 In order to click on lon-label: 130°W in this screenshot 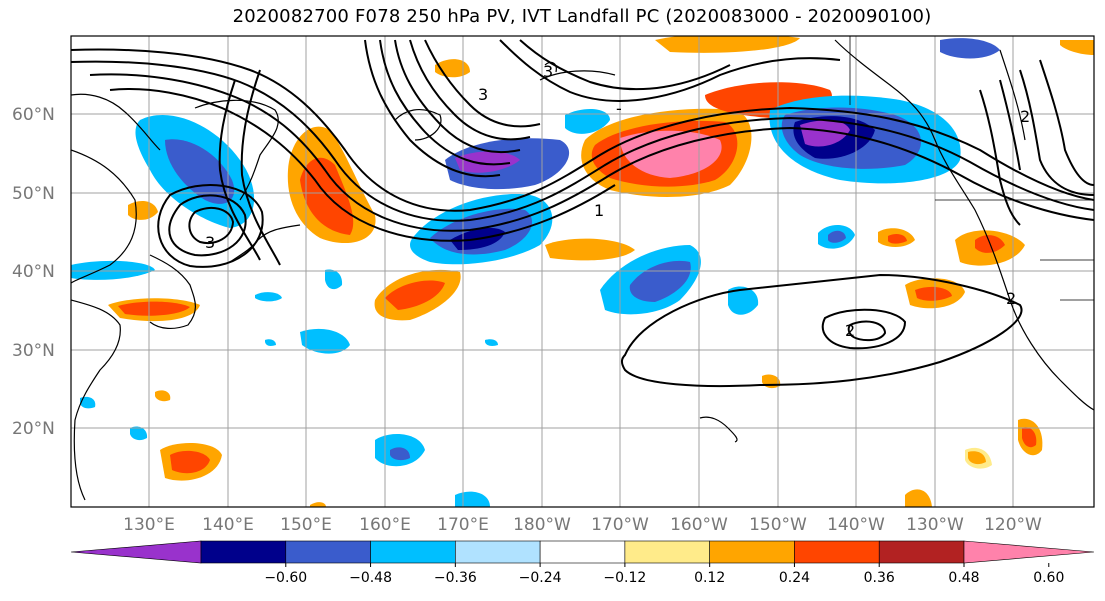, I will do `click(935, 525)`.